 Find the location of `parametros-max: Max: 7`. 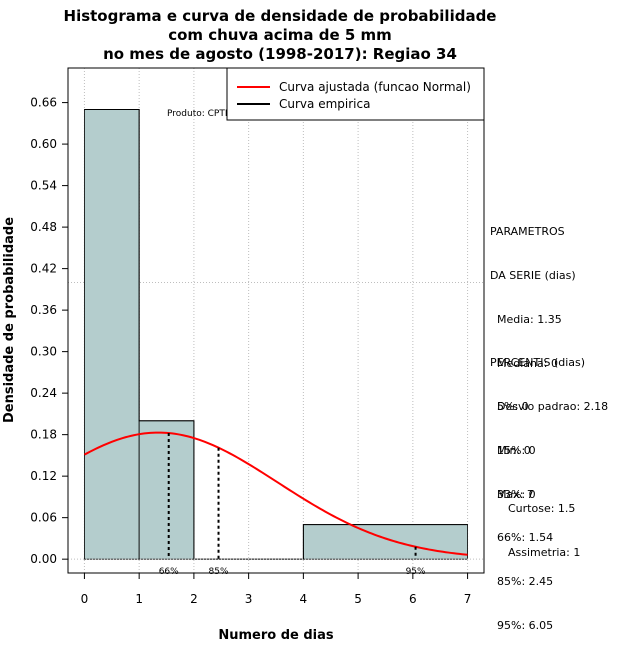

parametros-max: Max: 7 is located at coordinates (512, 494).